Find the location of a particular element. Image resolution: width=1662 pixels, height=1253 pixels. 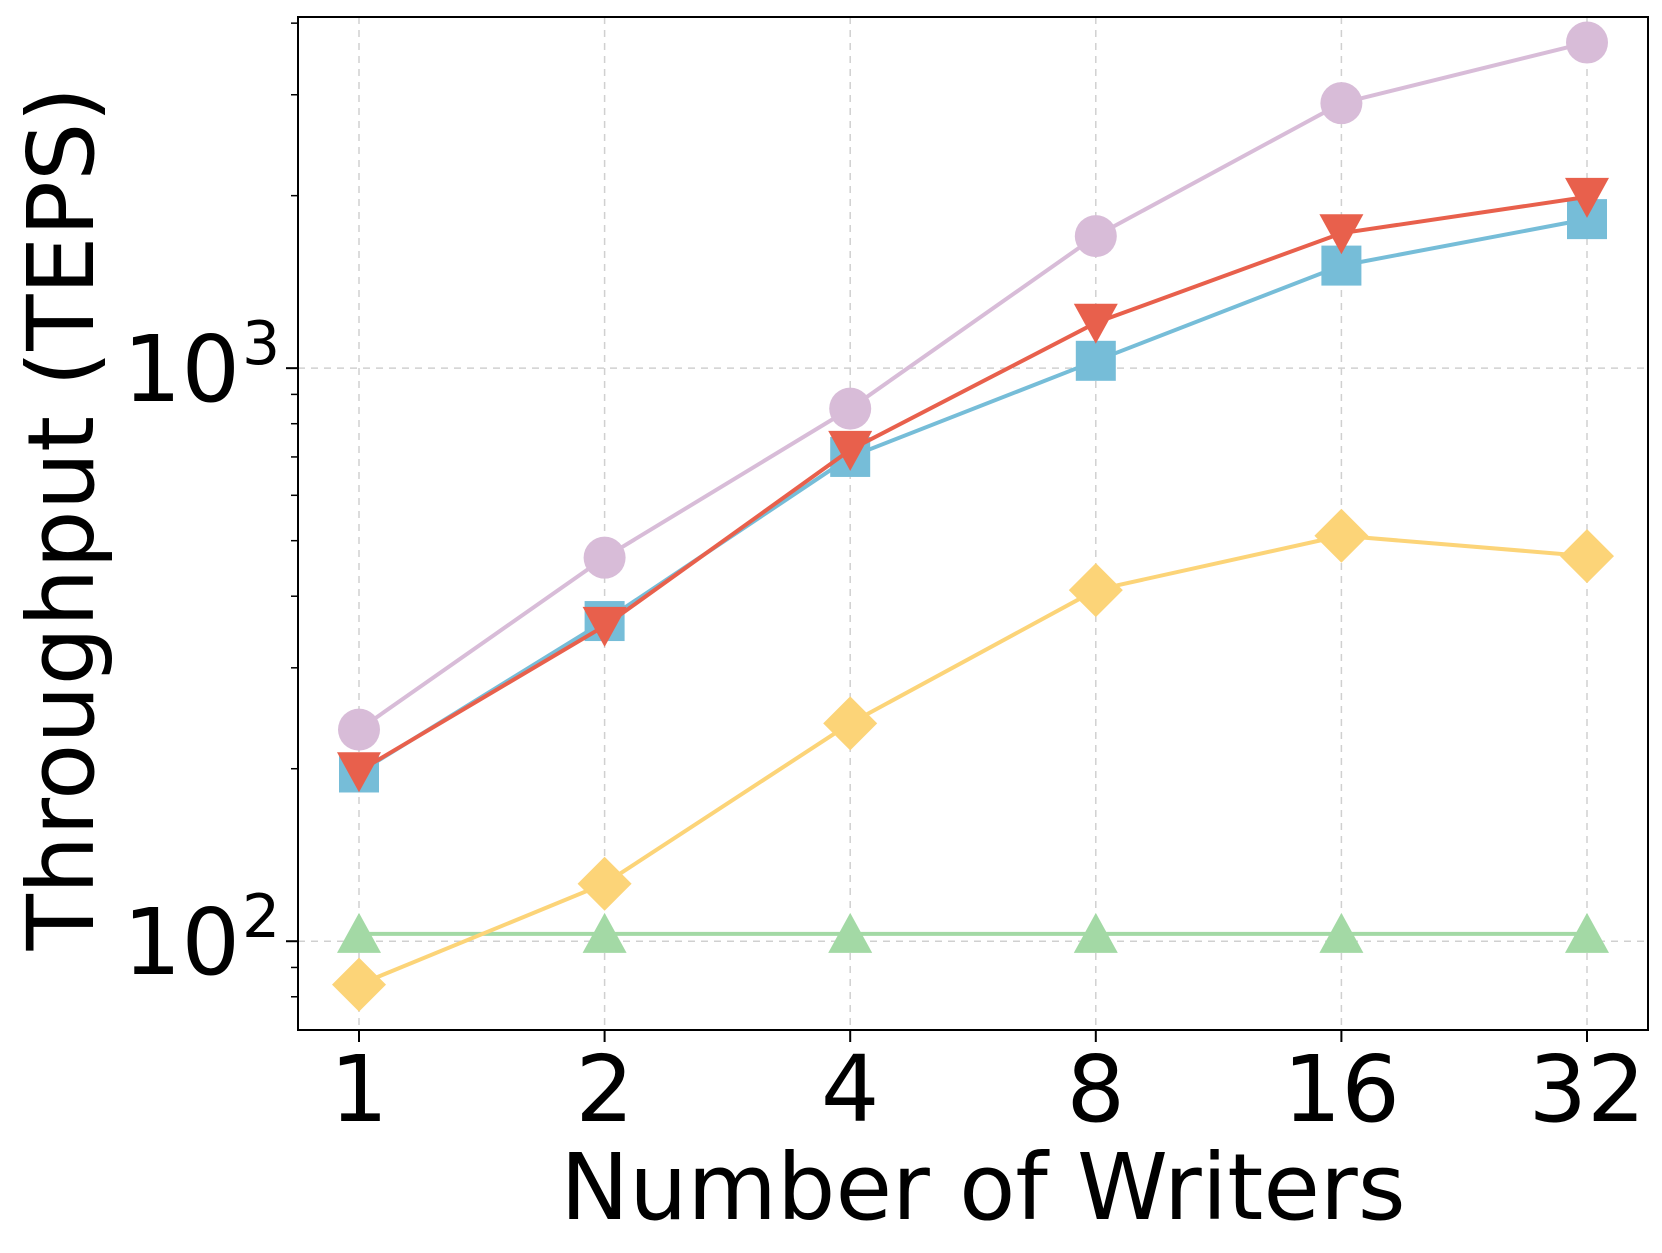

data-point-square is located at coordinates (1095, 360).